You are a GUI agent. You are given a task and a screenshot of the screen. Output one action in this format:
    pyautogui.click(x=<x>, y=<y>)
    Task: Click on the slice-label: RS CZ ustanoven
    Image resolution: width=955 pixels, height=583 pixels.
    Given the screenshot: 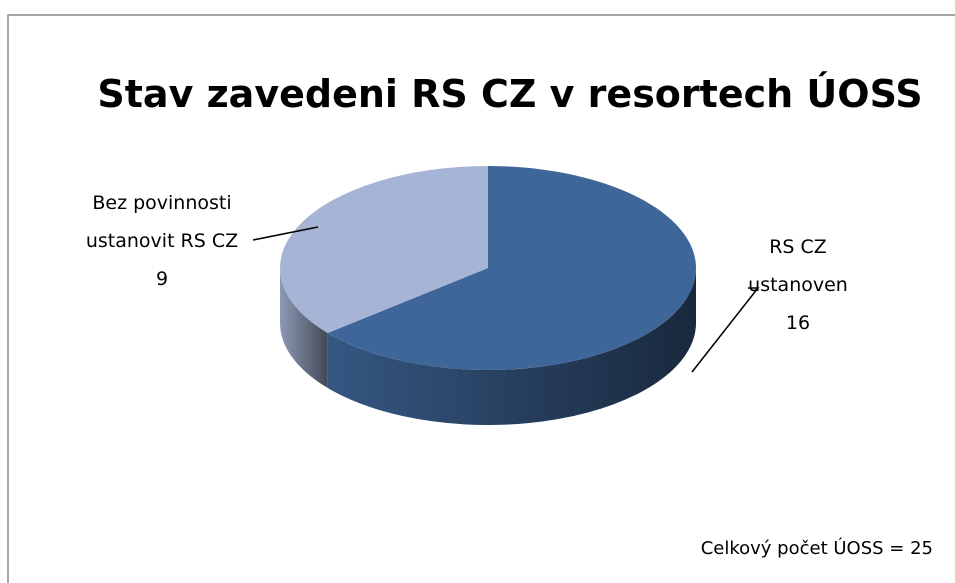 What is the action you would take?
    pyautogui.click(x=798, y=266)
    